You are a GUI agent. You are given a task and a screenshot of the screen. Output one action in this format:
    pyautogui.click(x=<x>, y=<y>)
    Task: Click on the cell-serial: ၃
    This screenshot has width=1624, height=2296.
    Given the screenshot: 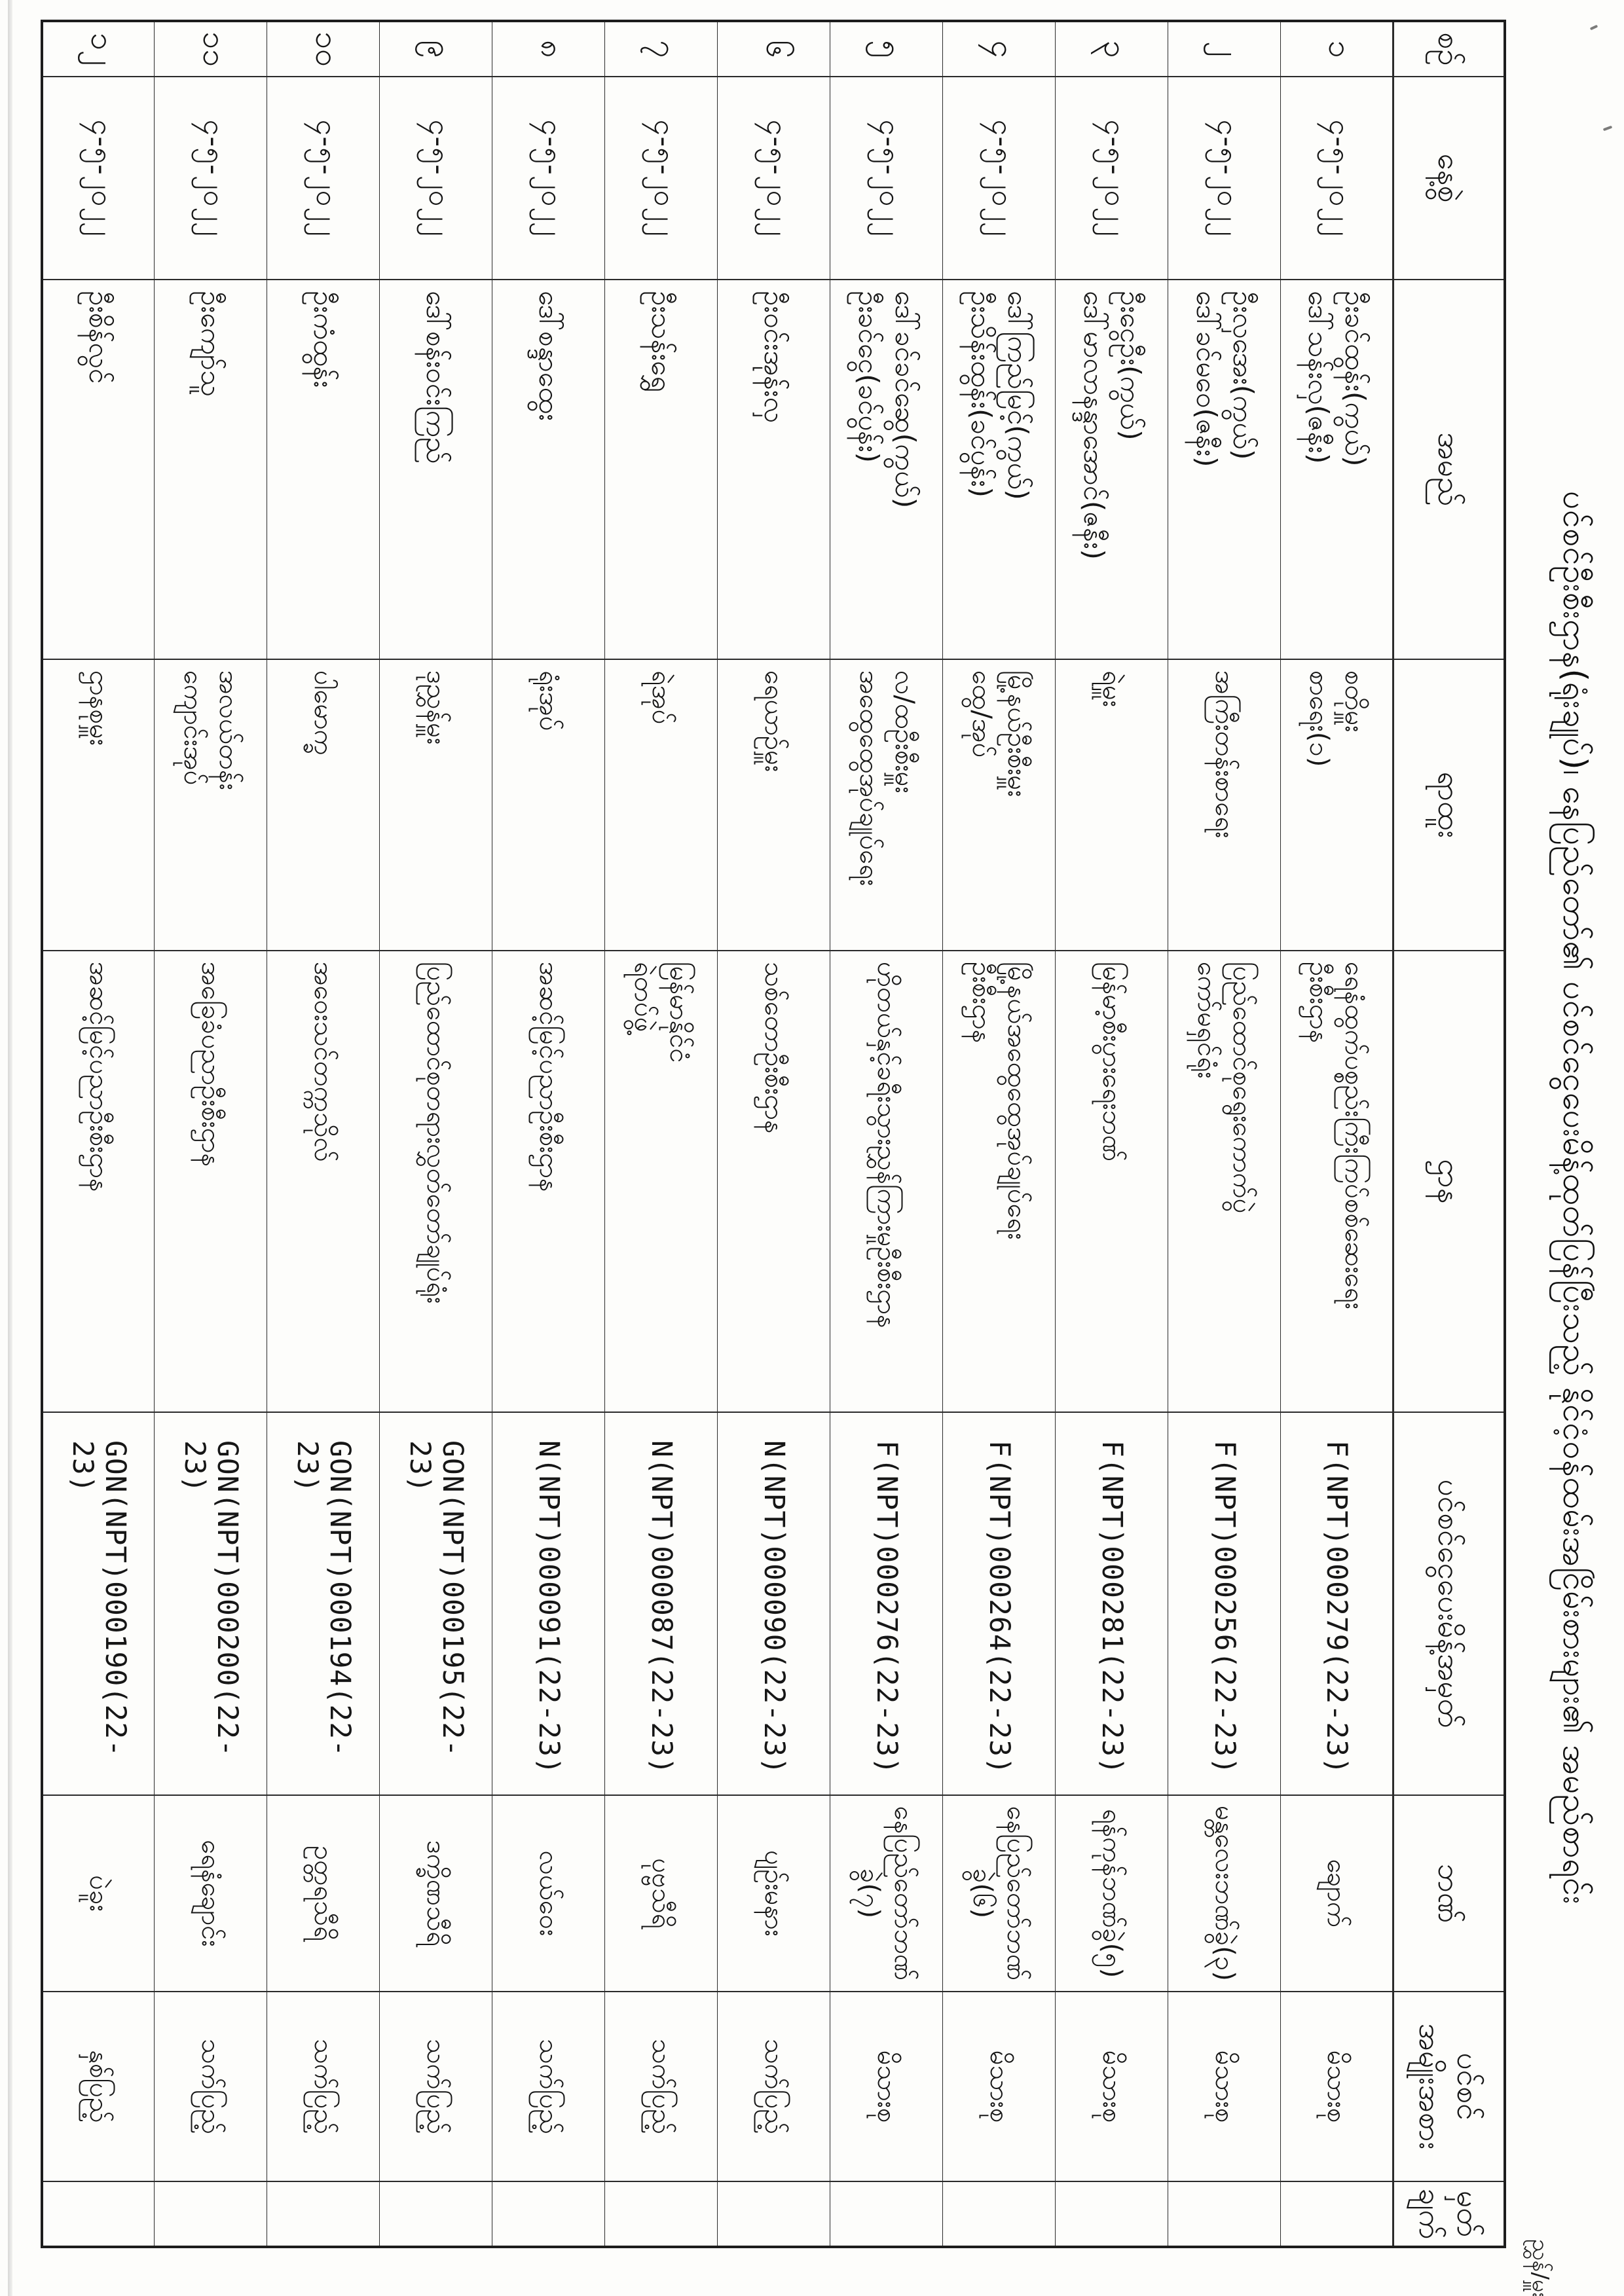 What is the action you would take?
    pyautogui.click(x=1112, y=49)
    